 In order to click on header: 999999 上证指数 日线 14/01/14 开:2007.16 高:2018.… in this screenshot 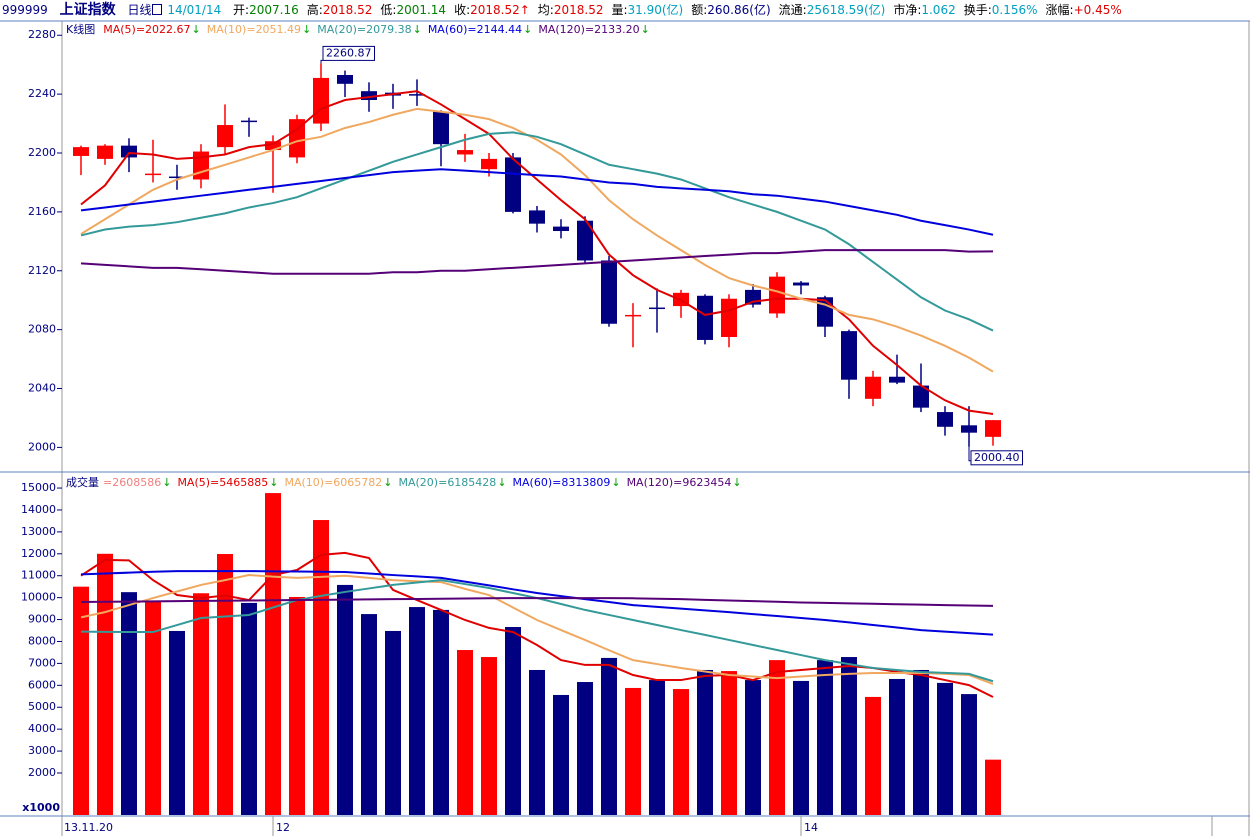, I will do `click(625, 10)`.